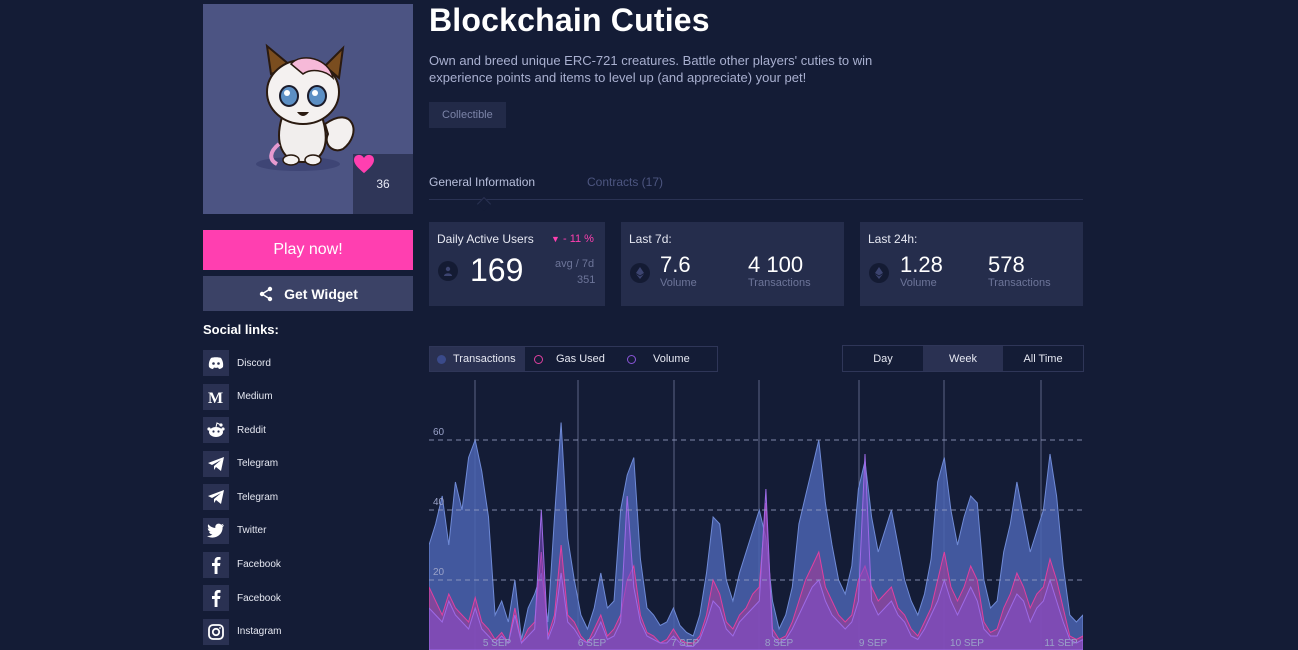 This screenshot has width=1298, height=650. I want to click on legend-volume-toggle: Volume, so click(655, 359).